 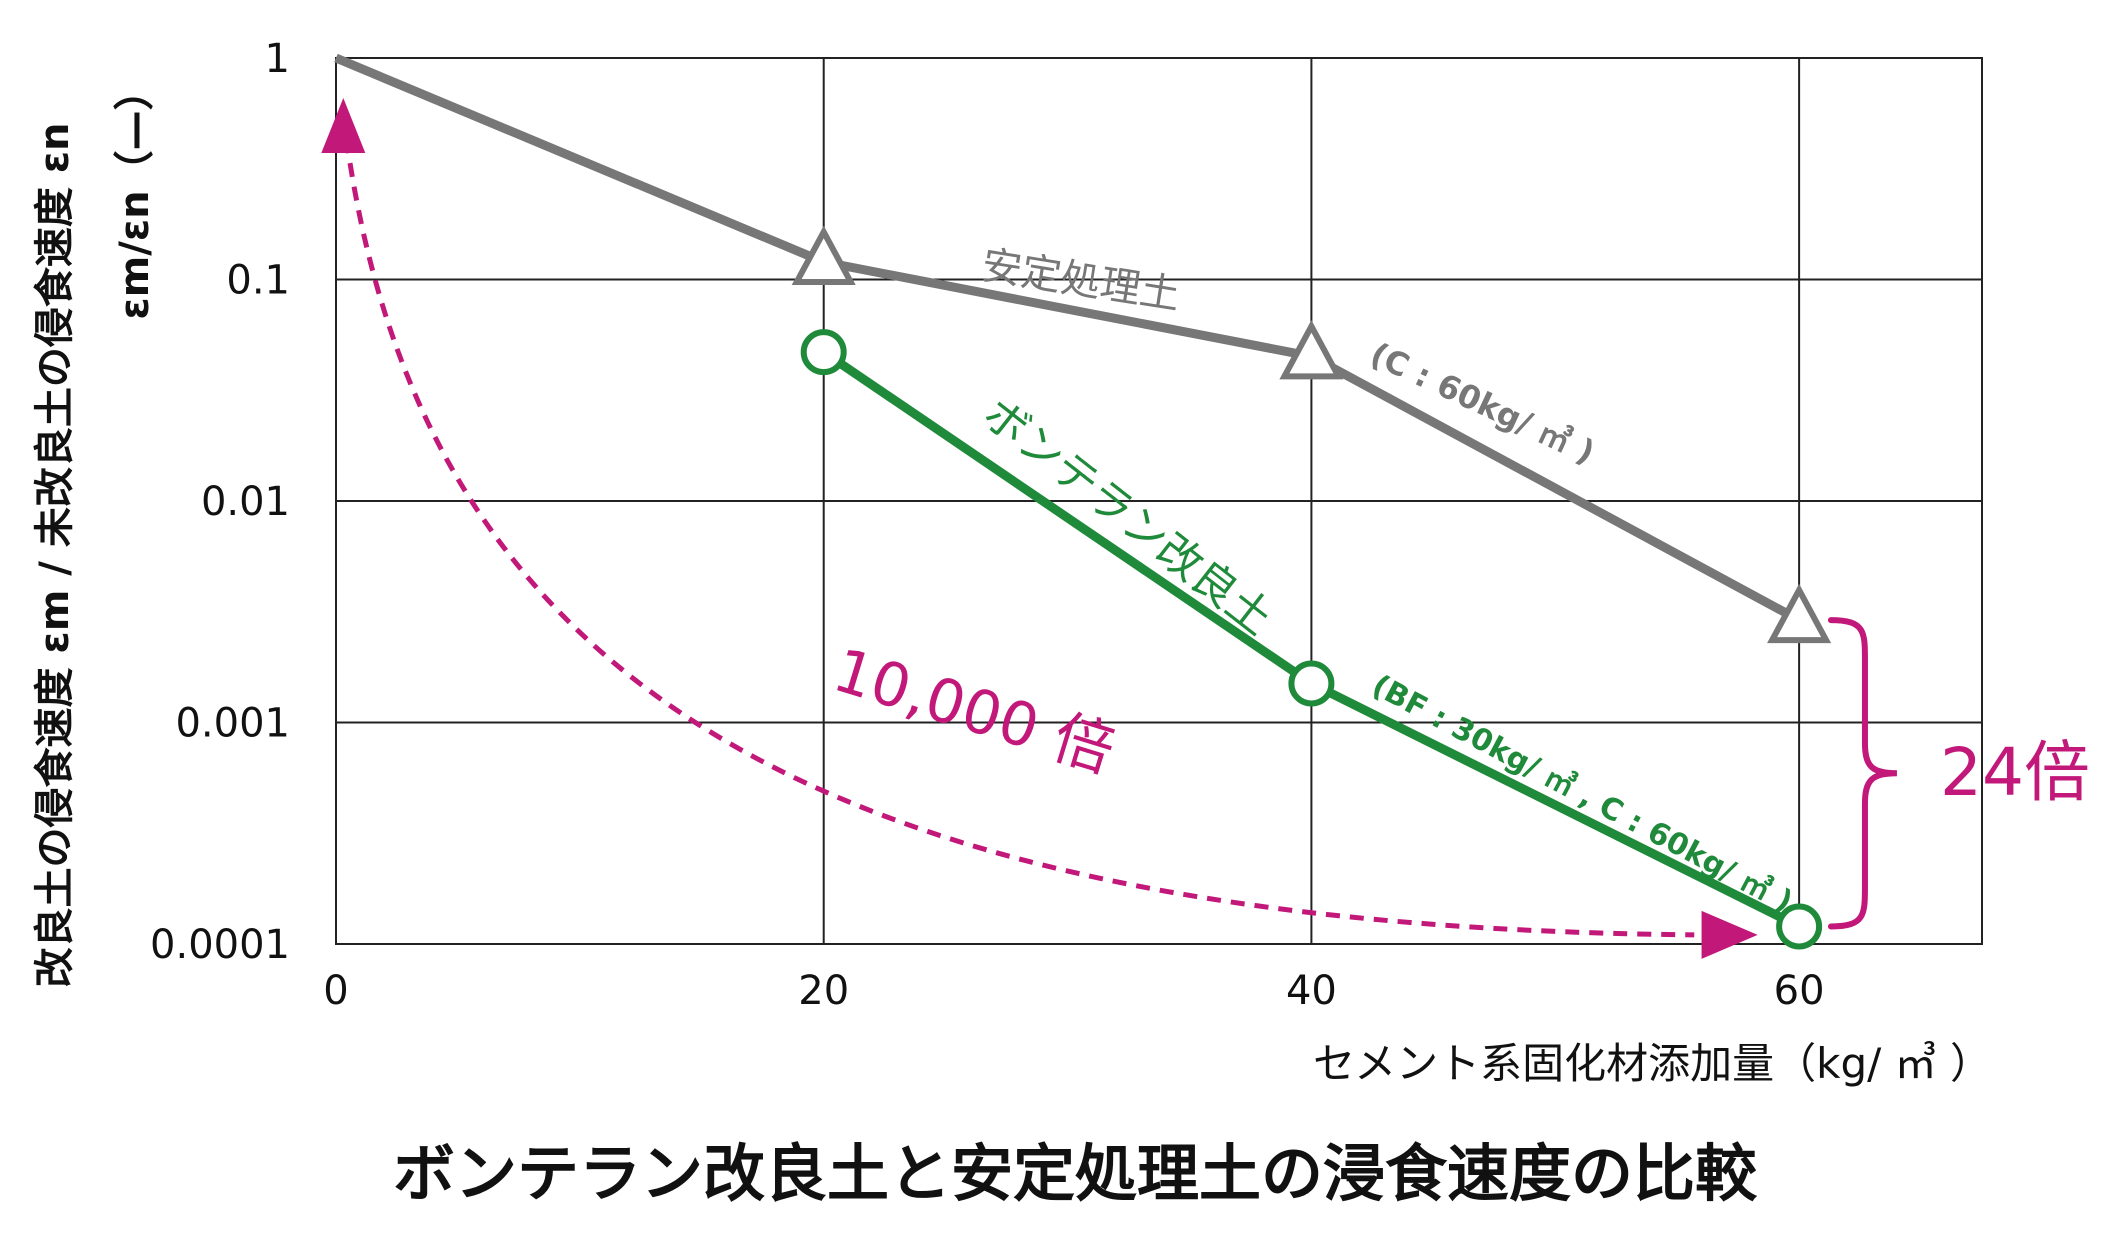 What do you see at coordinates (1075, 1173) in the screenshot?
I see `chart-title: ボンテラン改良土と安定処理土の浸食速度の比較` at bounding box center [1075, 1173].